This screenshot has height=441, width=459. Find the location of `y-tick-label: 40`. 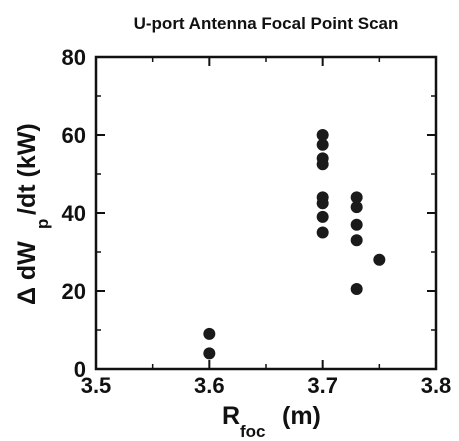

y-tick-label: 40 is located at coordinates (74, 213).